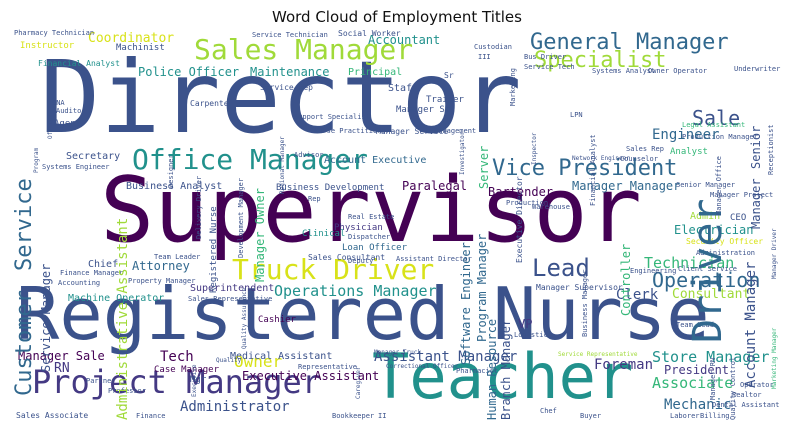  What do you see at coordinates (774, 358) in the screenshot?
I see `word: Marketing Manager` at bounding box center [774, 358].